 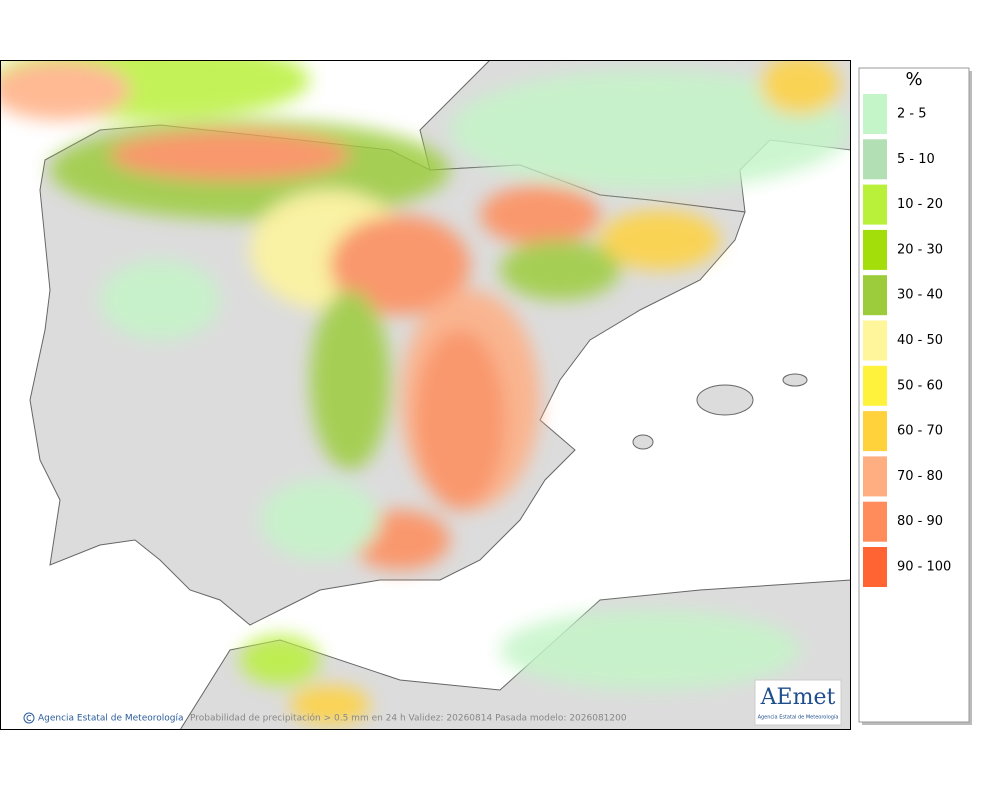 What do you see at coordinates (725, 400) in the screenshot?
I see `mallorca` at bounding box center [725, 400].